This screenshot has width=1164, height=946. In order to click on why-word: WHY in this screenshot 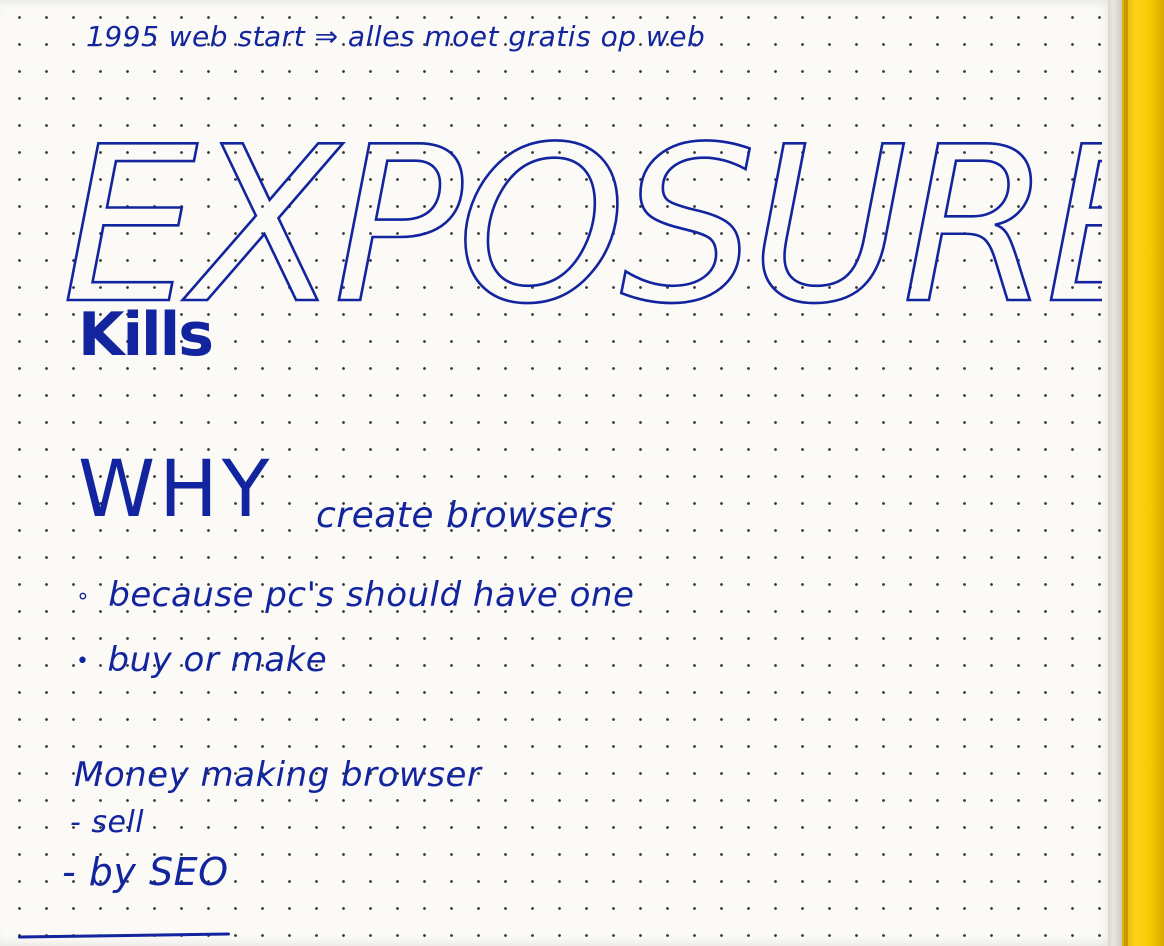, I will do `click(176, 490)`.